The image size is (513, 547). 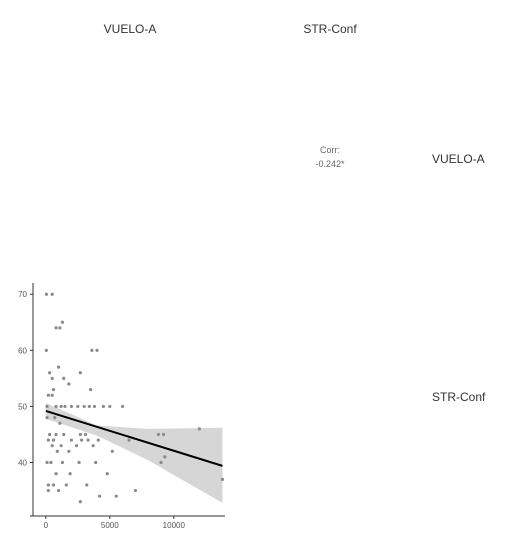 What do you see at coordinates (22, 350) in the screenshot?
I see `y-tick-label: 60` at bounding box center [22, 350].